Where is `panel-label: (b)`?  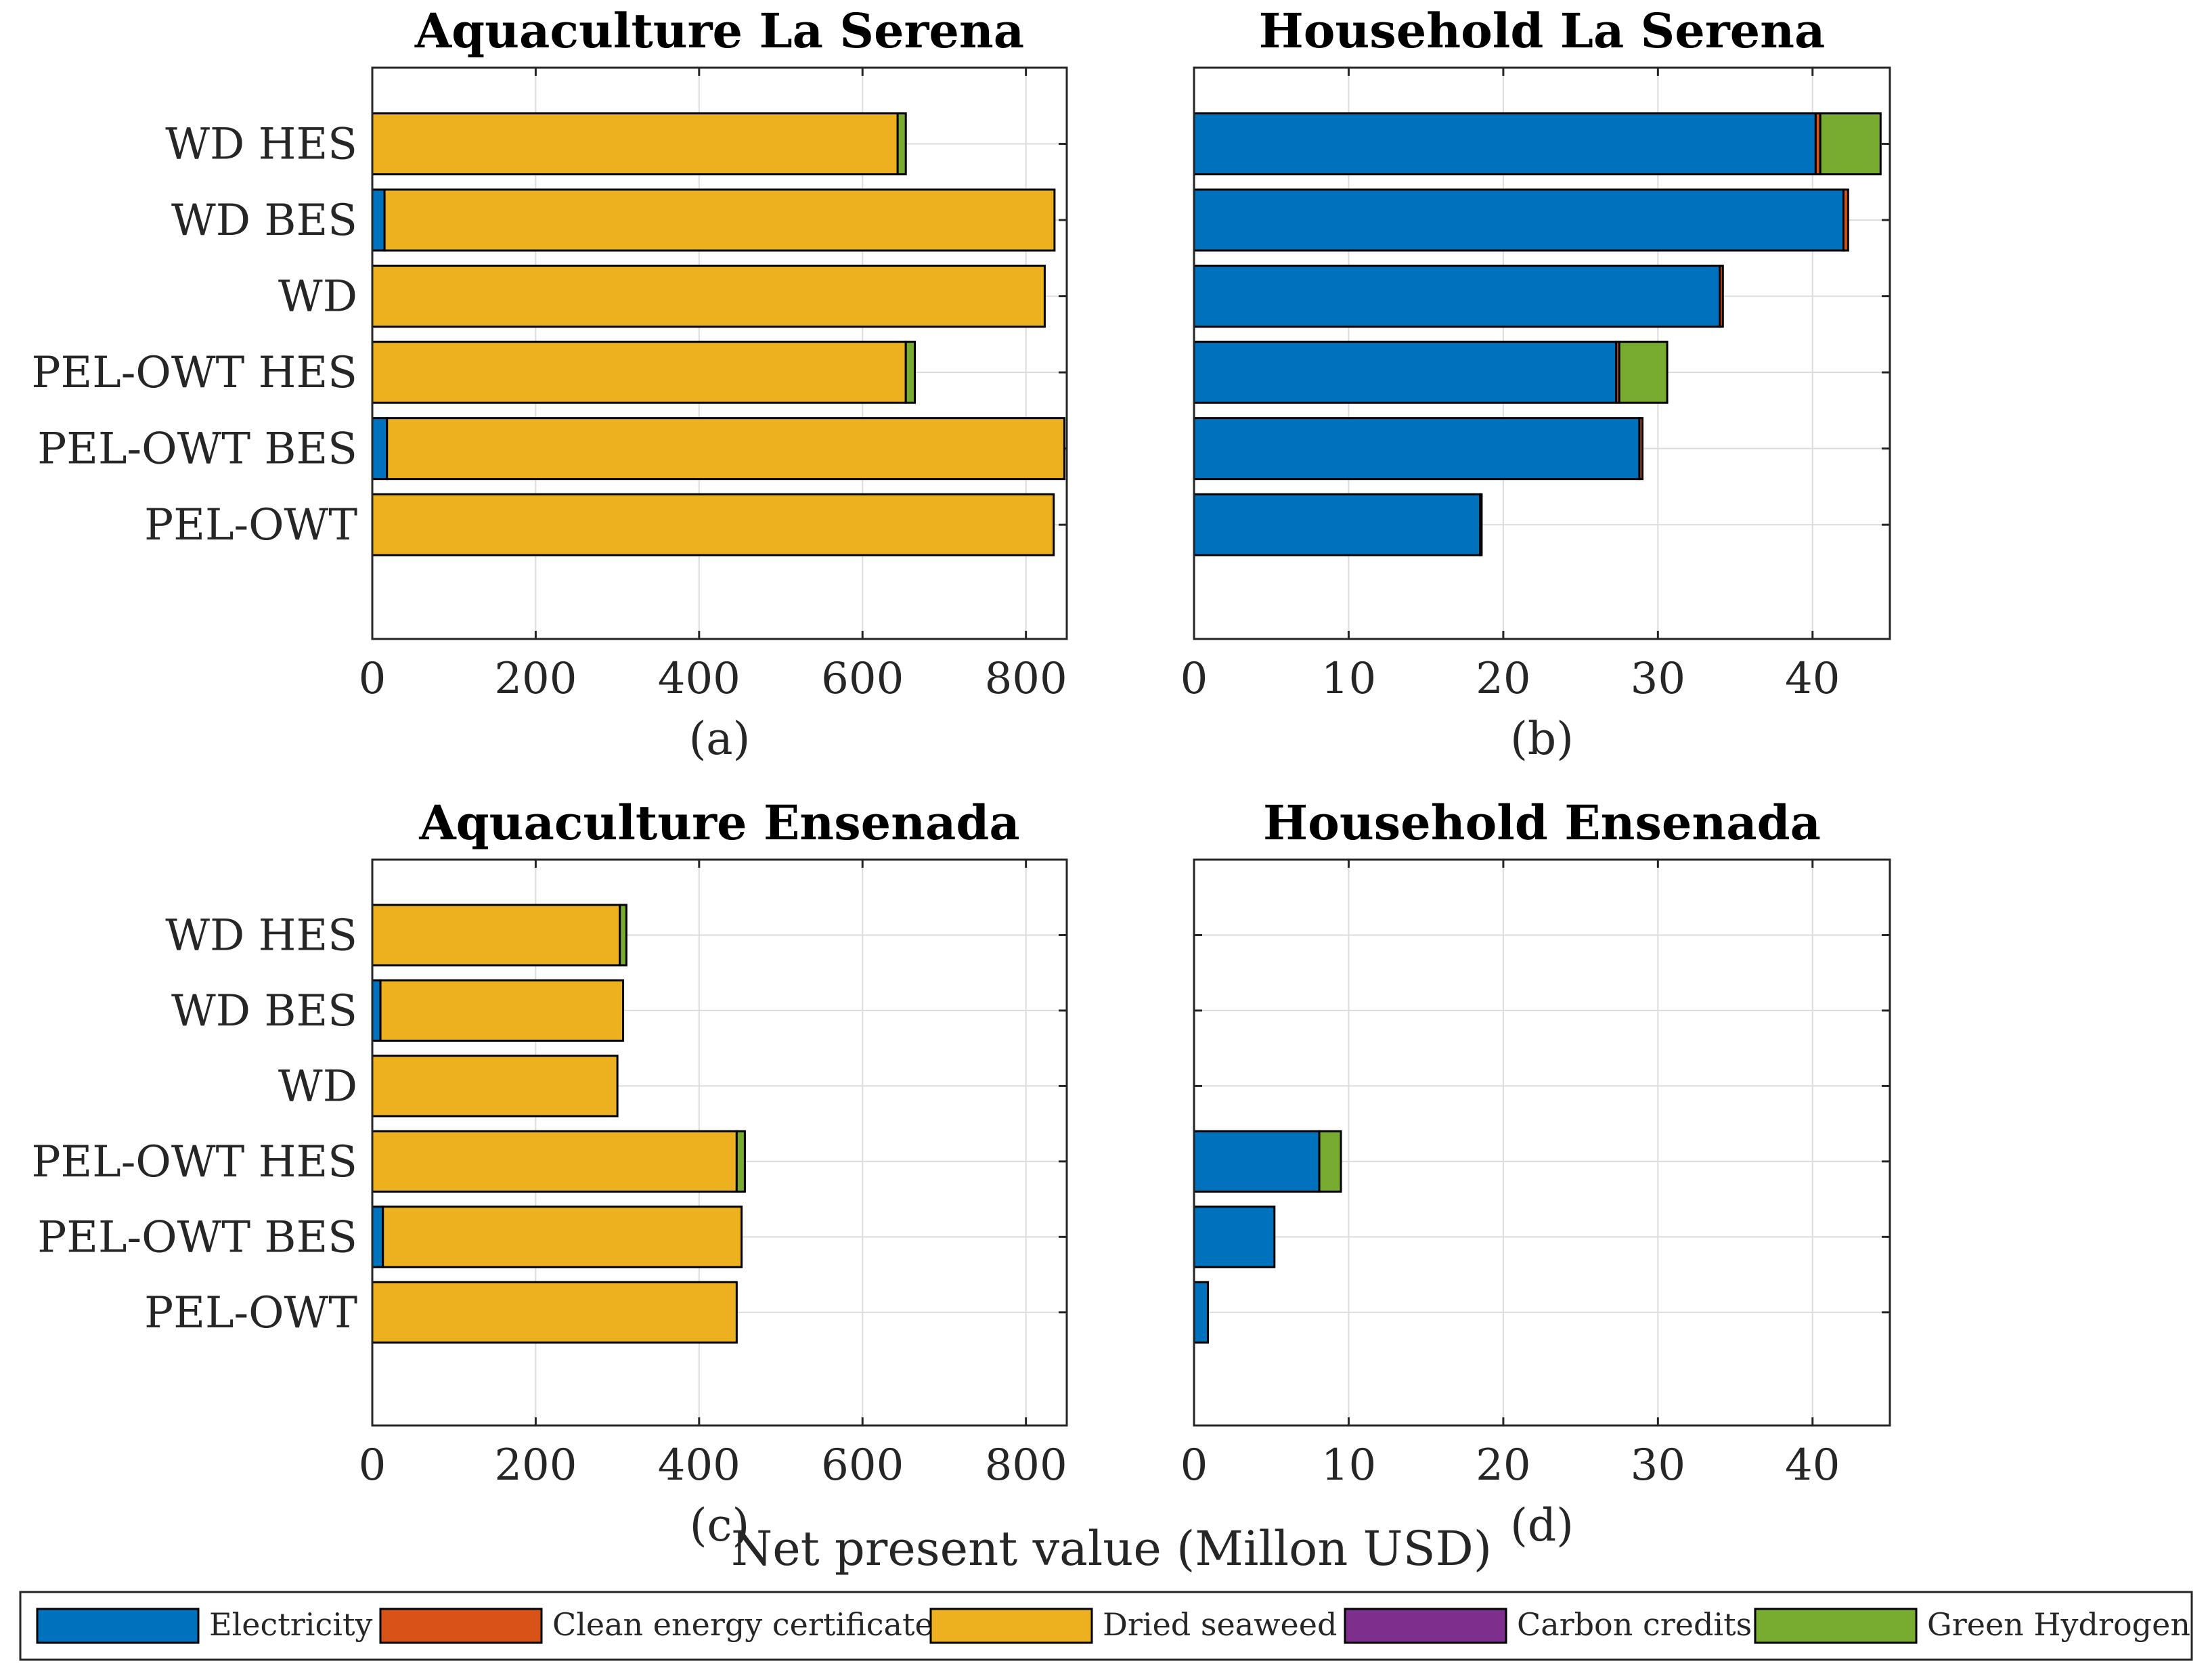
panel-label: (b) is located at coordinates (1542, 739).